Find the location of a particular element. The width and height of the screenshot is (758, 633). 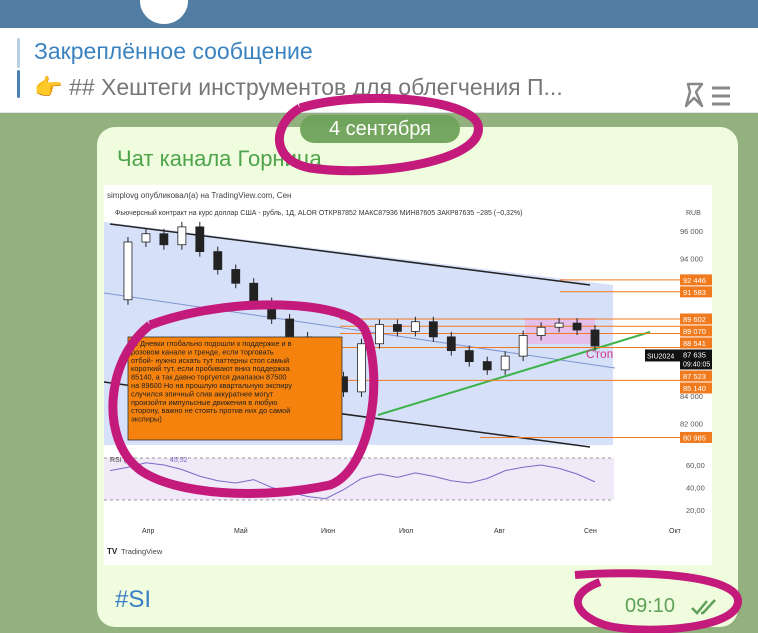

pink-zone is located at coordinates (560, 331).